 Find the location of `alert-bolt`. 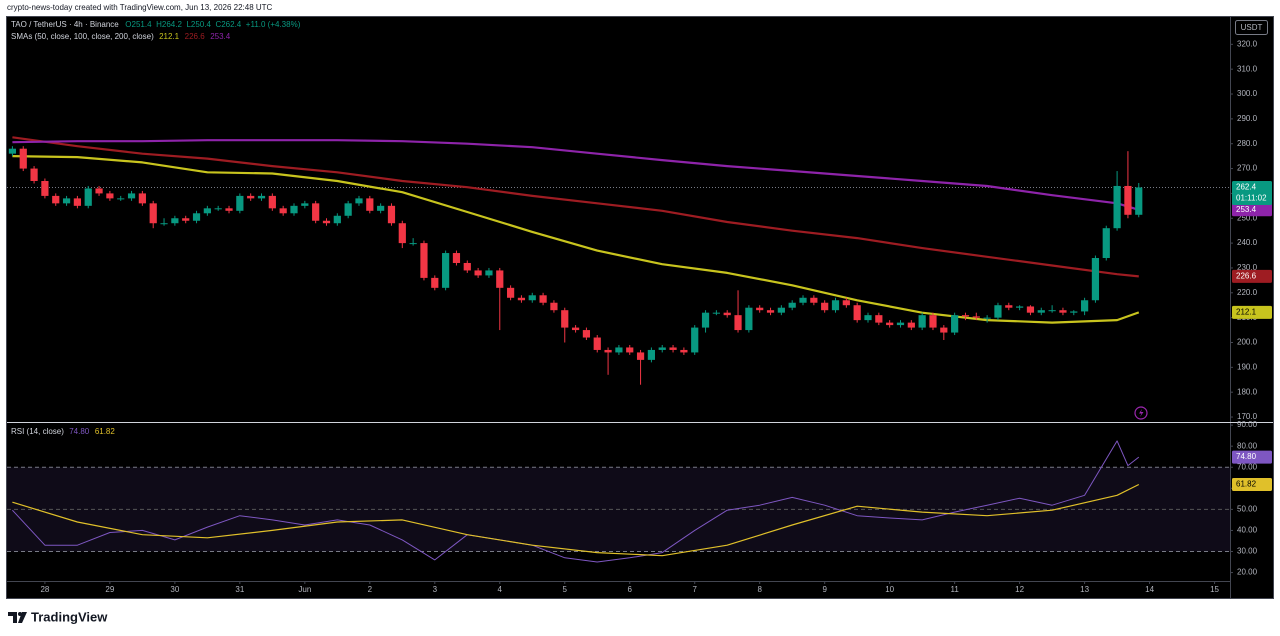

alert-bolt is located at coordinates (1141, 413).